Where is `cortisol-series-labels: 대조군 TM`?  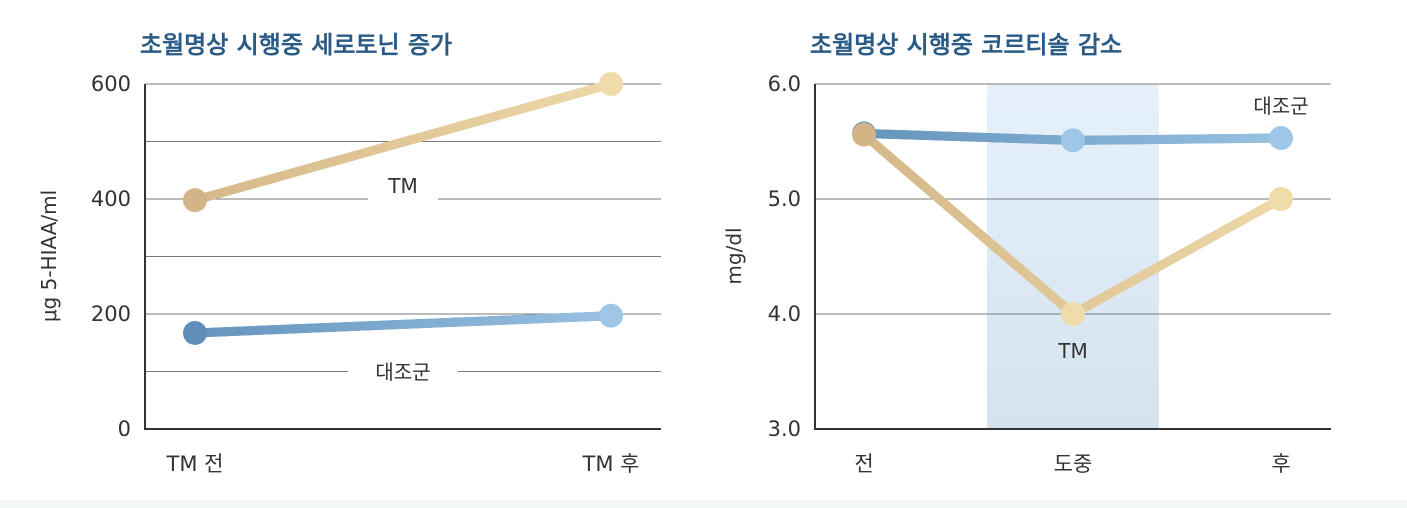 cortisol-series-labels: 대조군 TM is located at coordinates (1182, 228).